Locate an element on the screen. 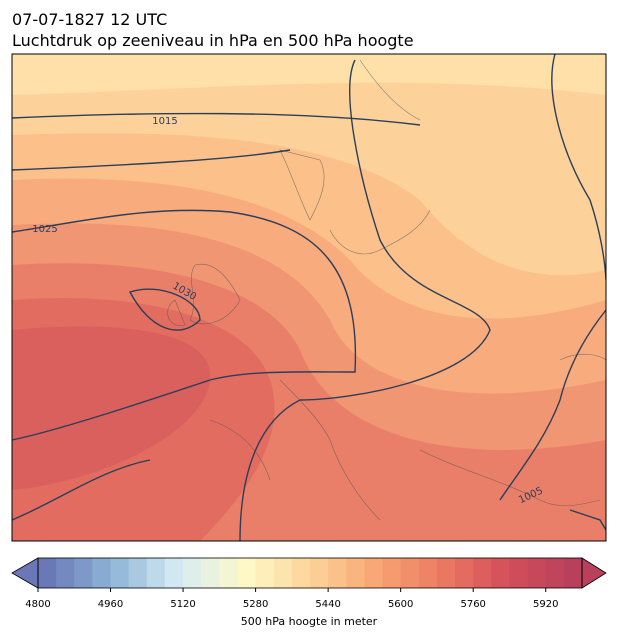  isobar-label: 1025 is located at coordinates (44, 229).